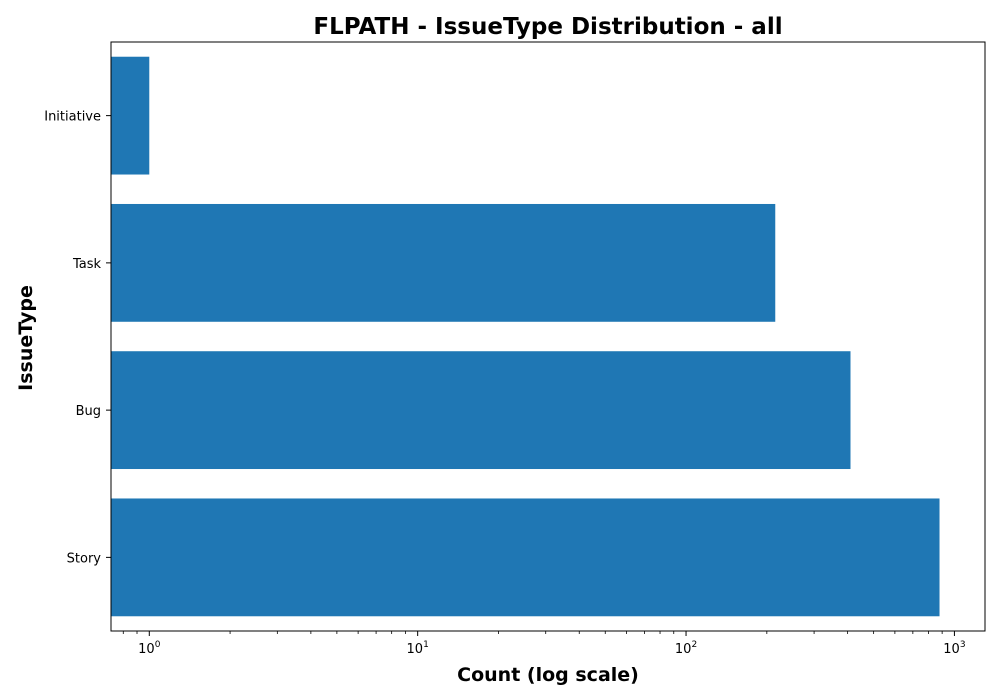  What do you see at coordinates (130, 115) in the screenshot?
I see `bar-initiative` at bounding box center [130, 115].